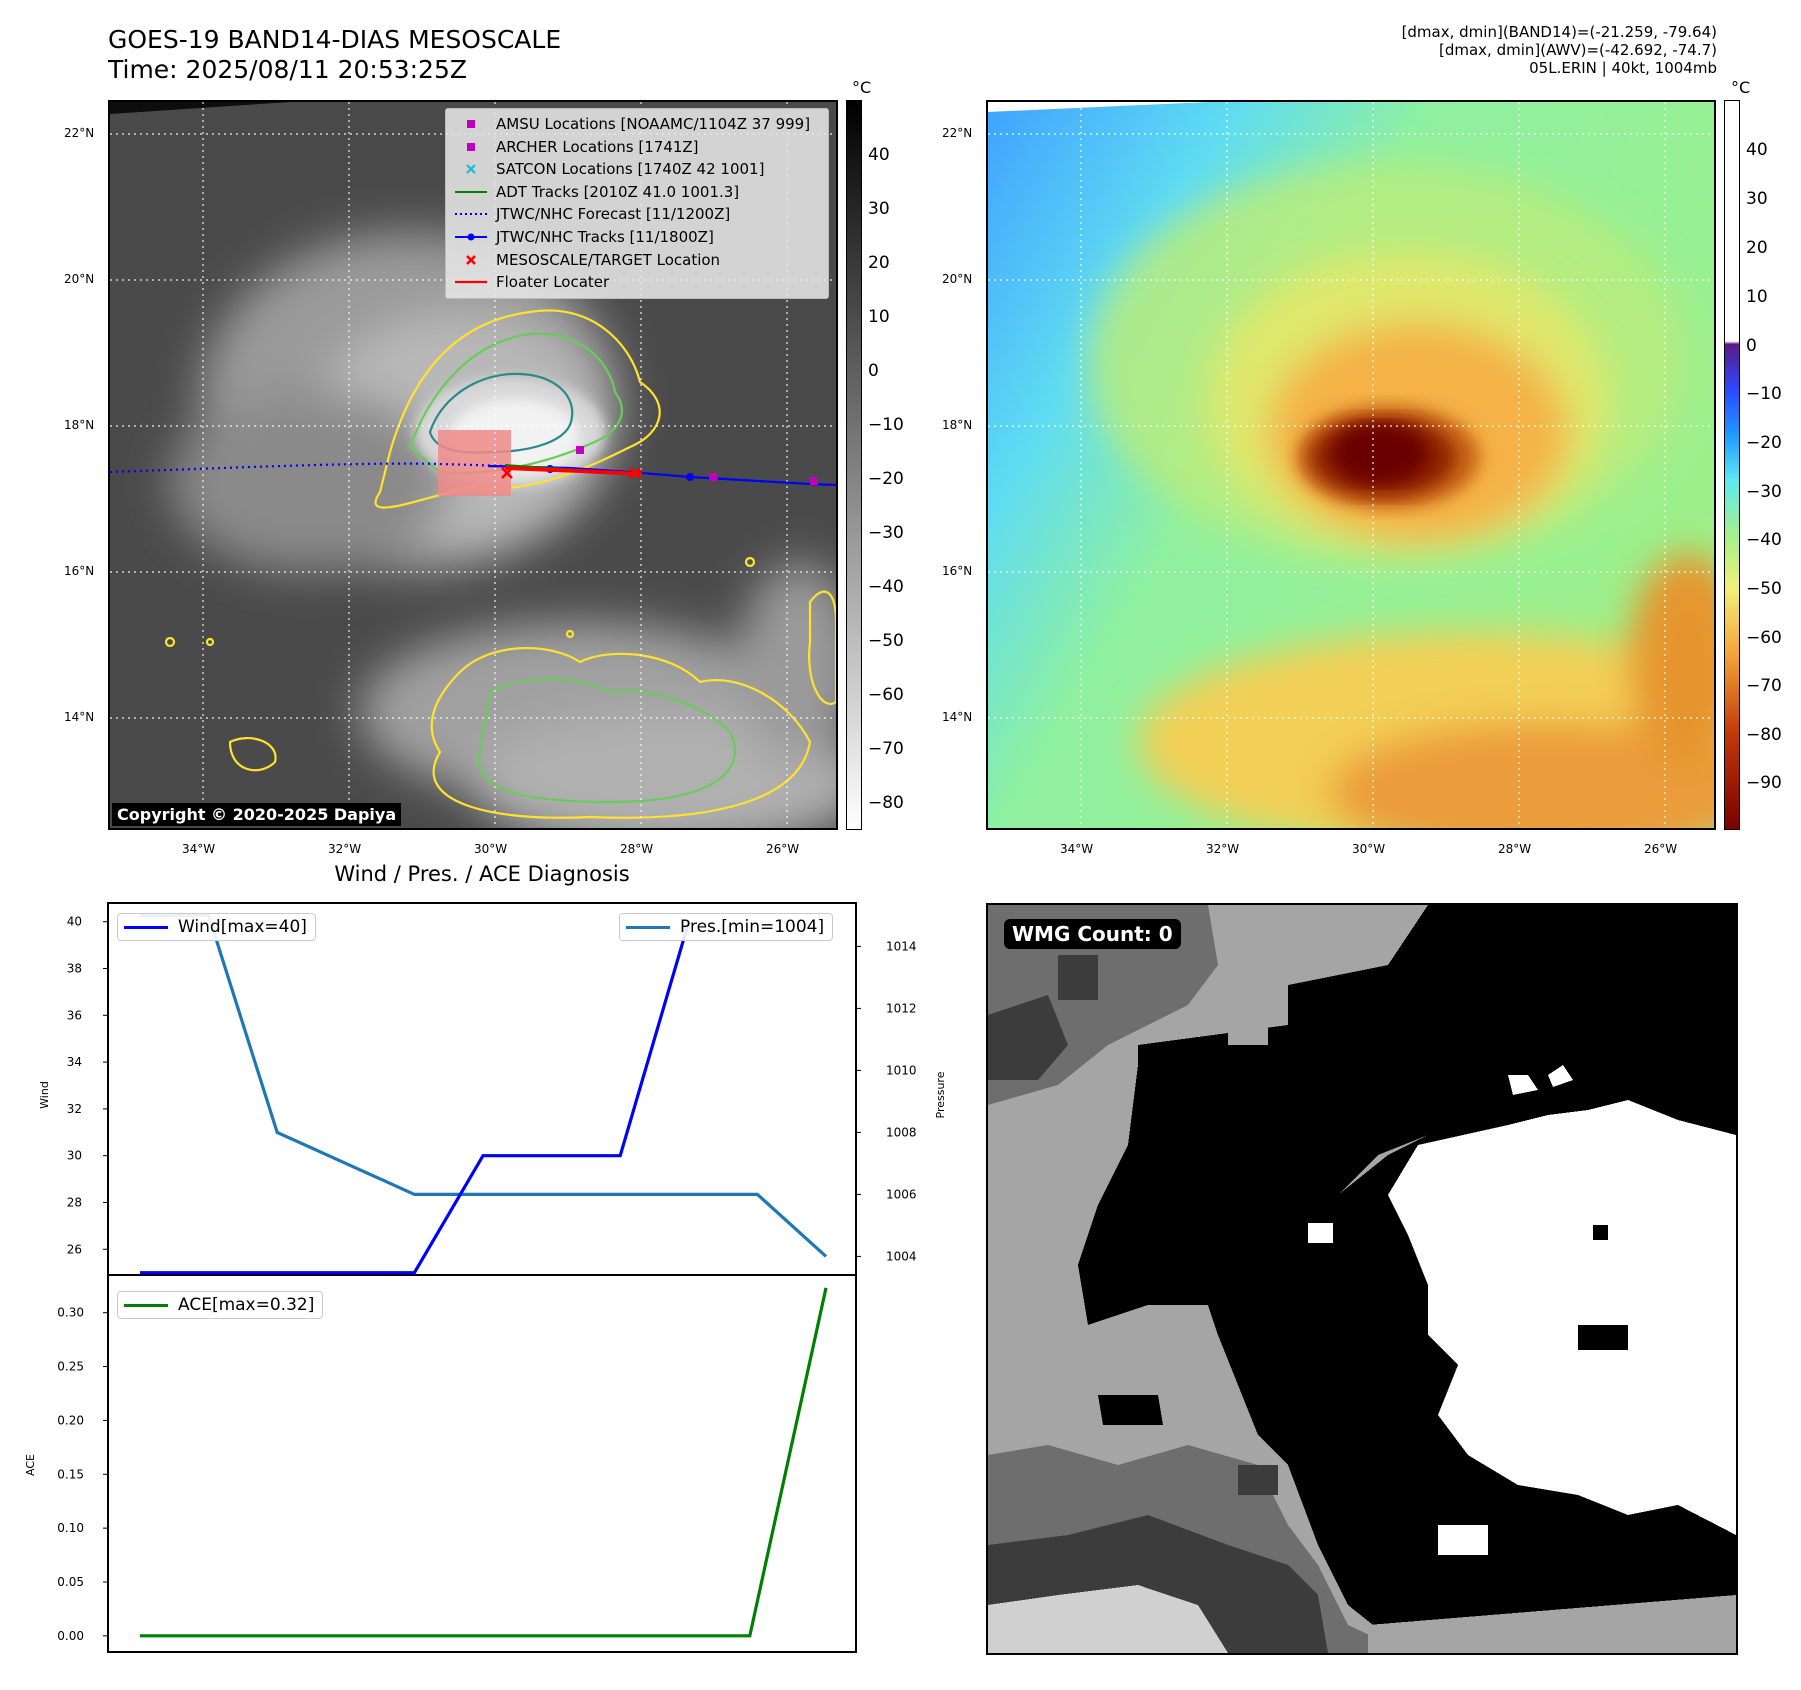  What do you see at coordinates (886, 1101) in the screenshot?
I see `pres-y-axis: 1004 1006 1008 1010 1012 1014` at bounding box center [886, 1101].